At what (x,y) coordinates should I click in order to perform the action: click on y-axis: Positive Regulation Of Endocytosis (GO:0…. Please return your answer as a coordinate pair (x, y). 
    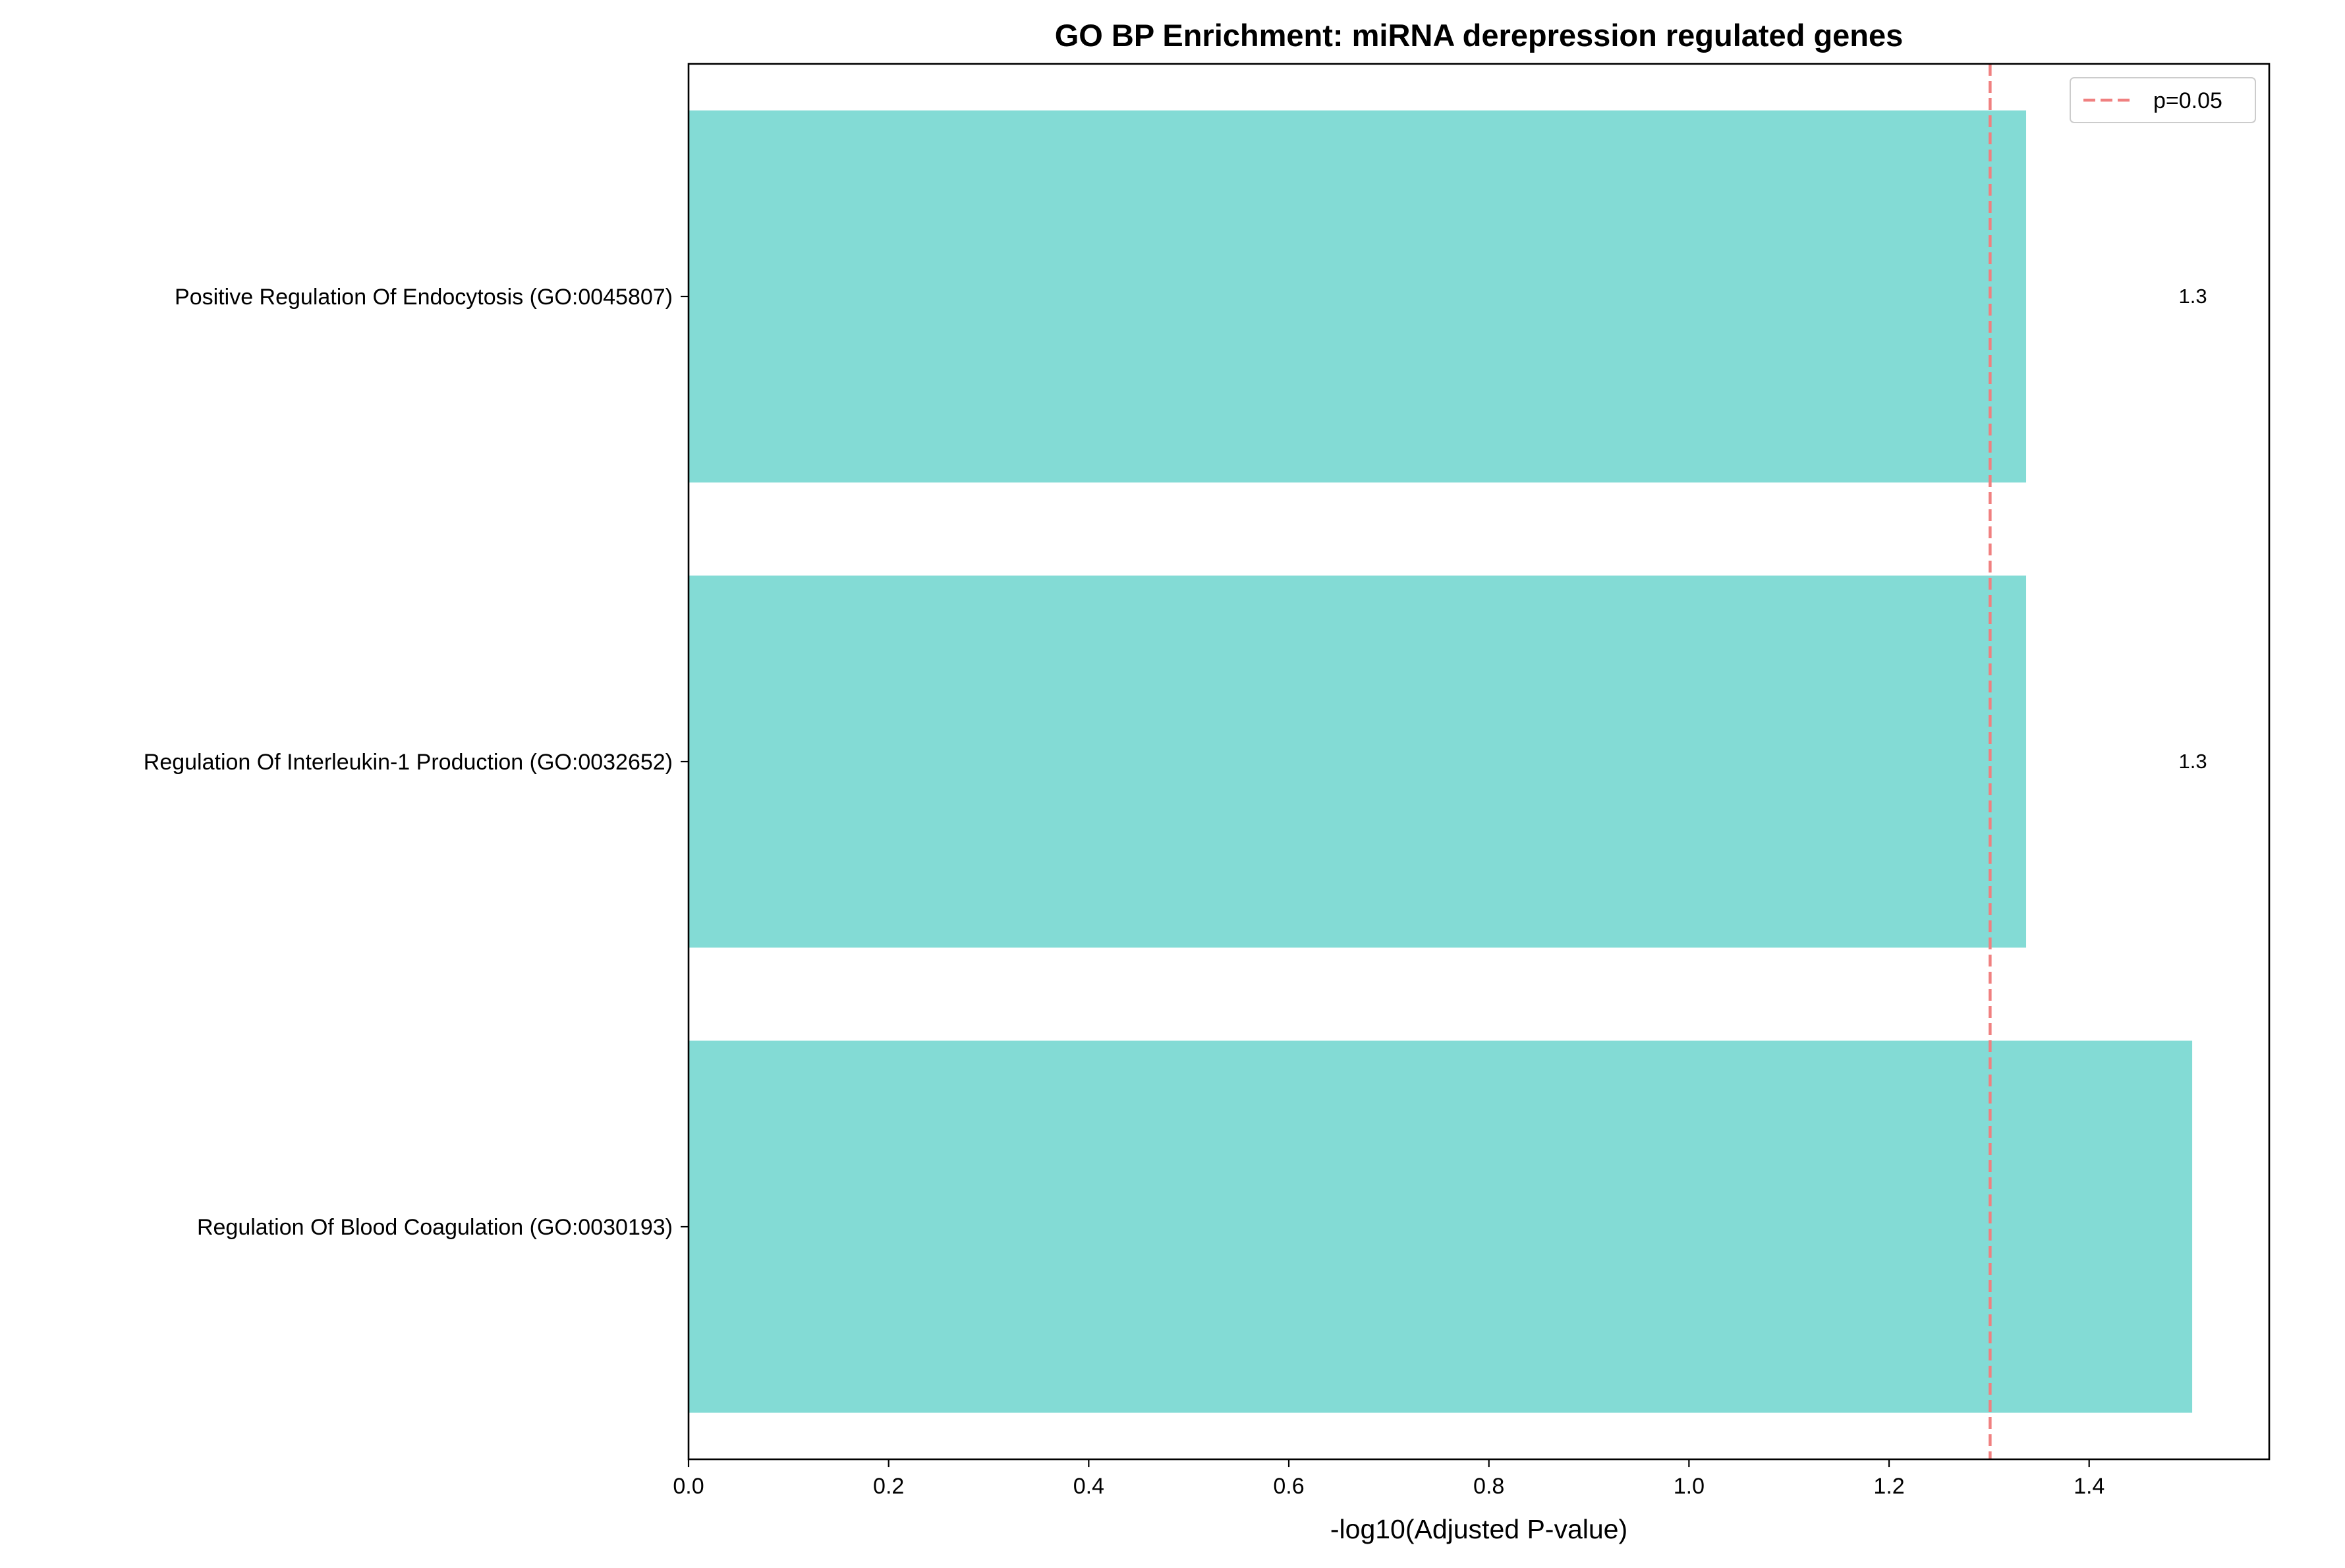
    Looking at the image, I should click on (416, 762).